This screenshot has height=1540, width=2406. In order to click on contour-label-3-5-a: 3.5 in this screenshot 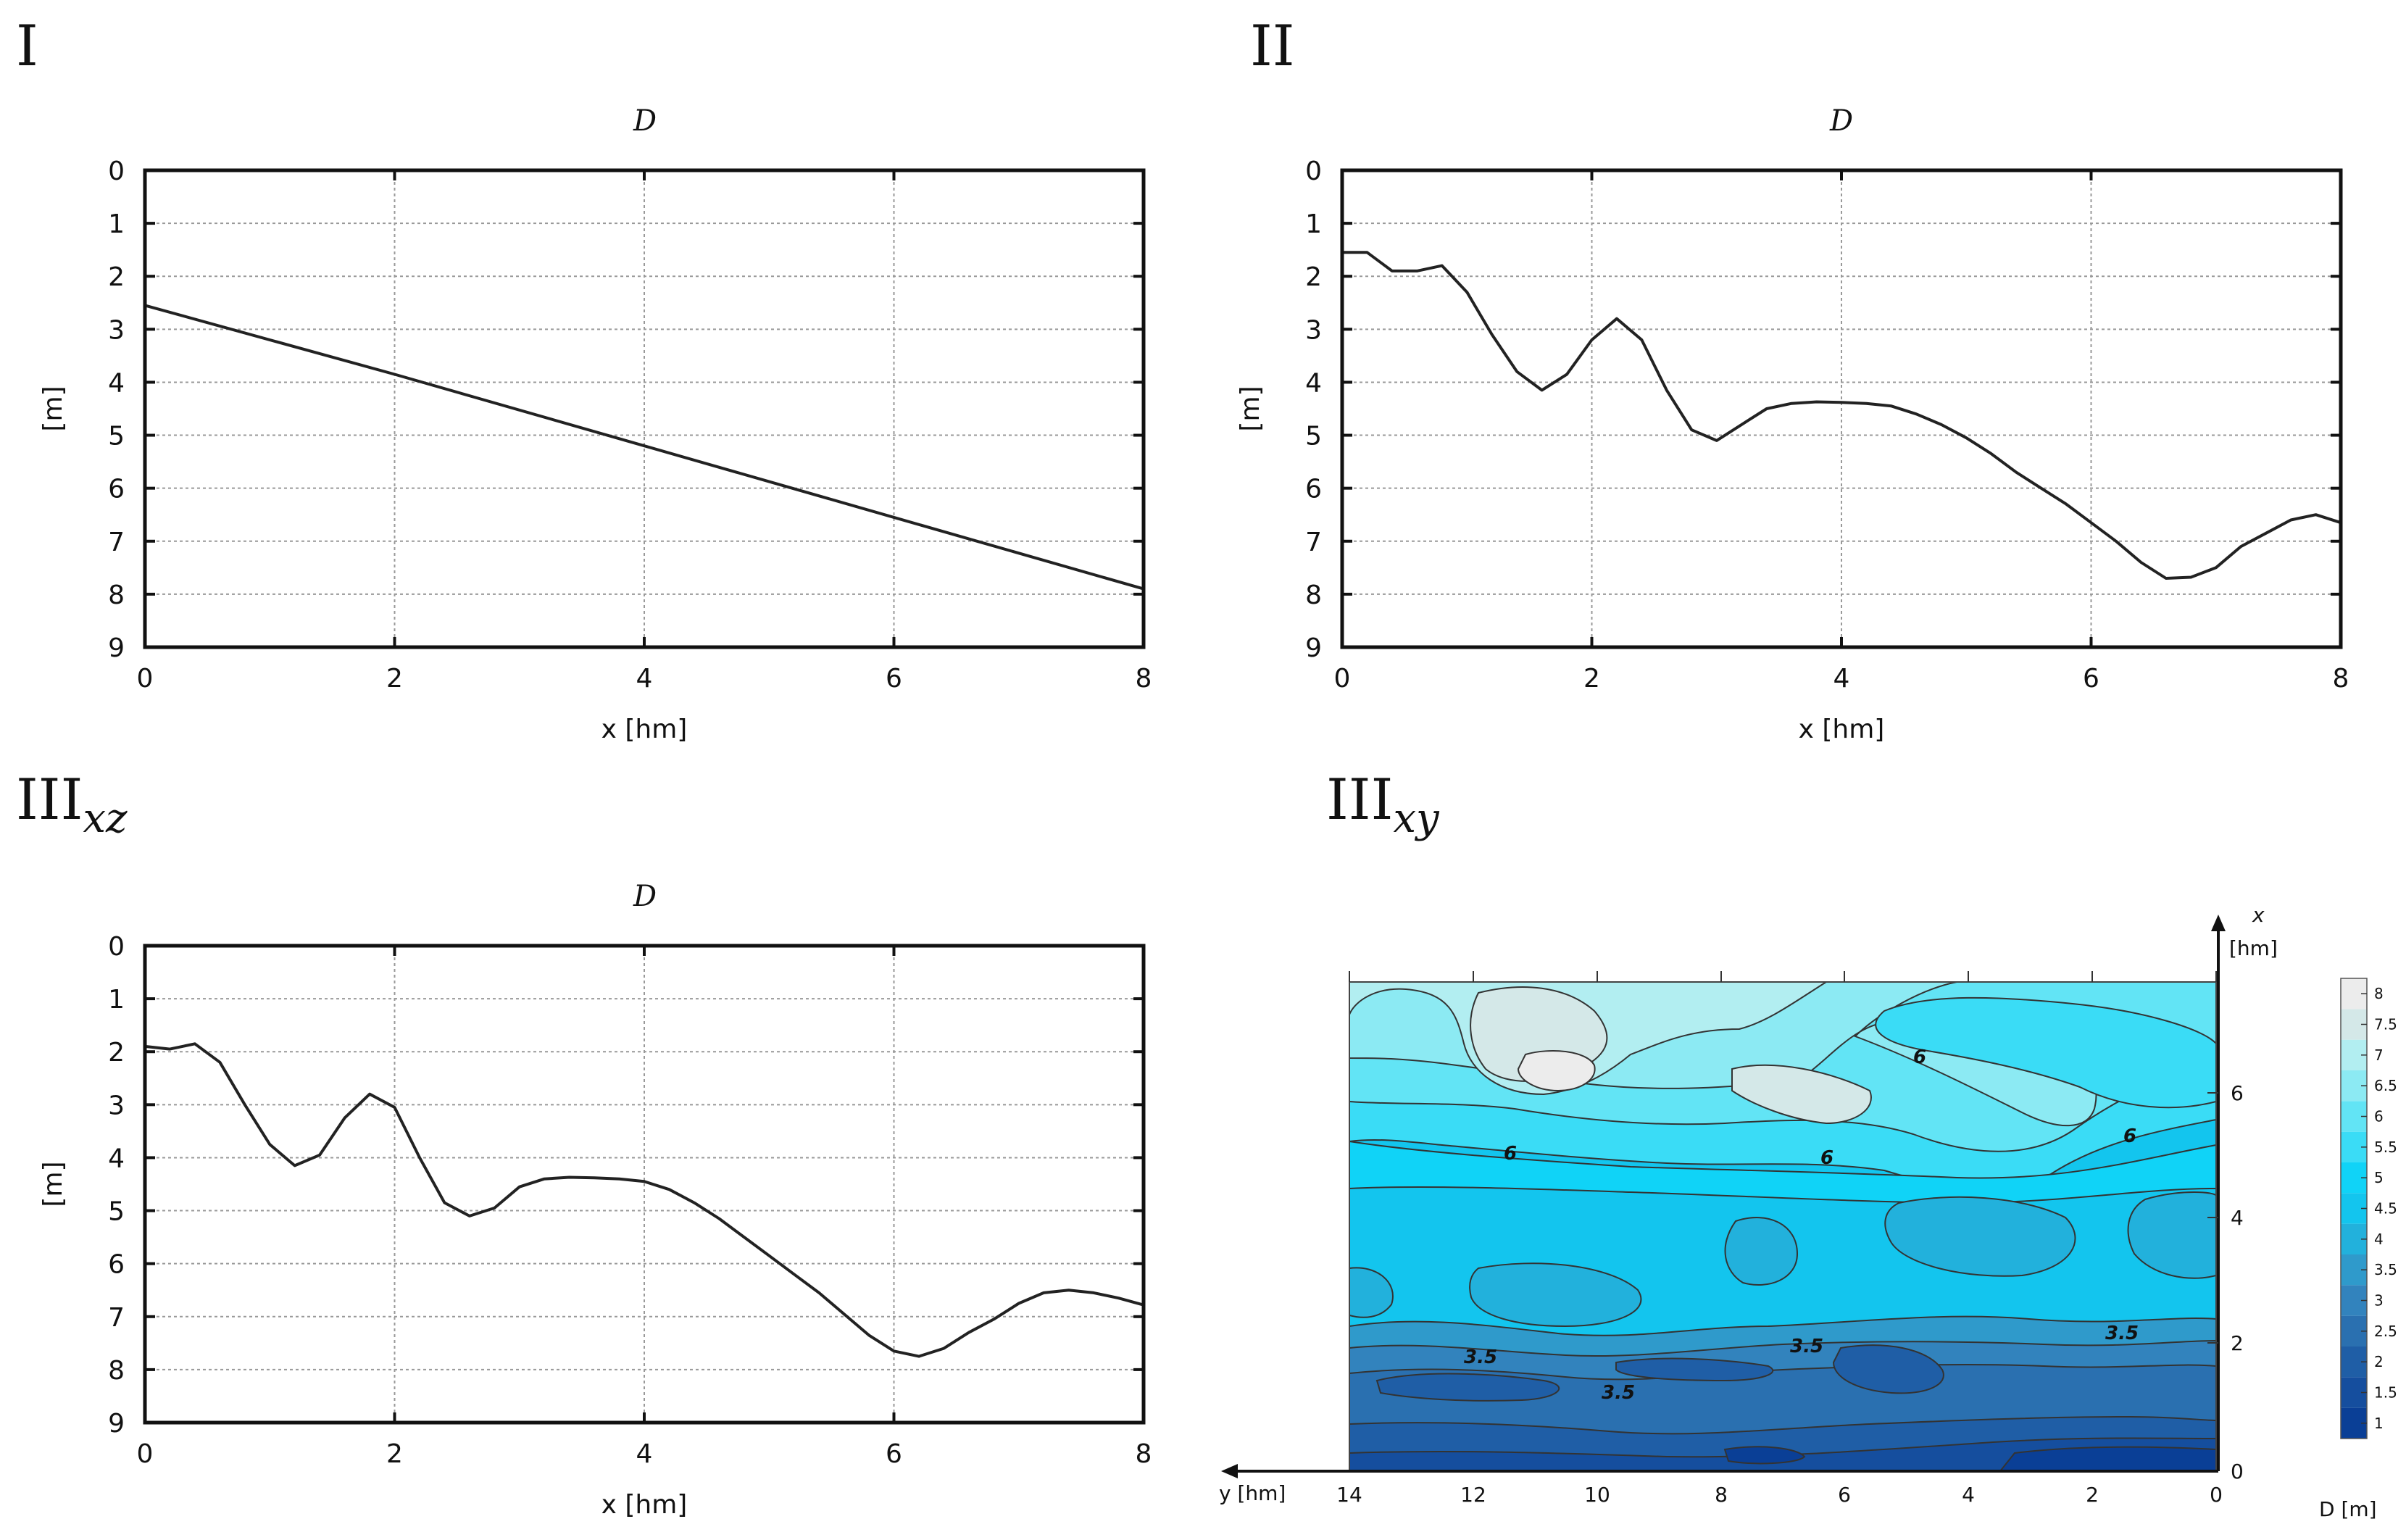, I will do `click(1480, 1358)`.